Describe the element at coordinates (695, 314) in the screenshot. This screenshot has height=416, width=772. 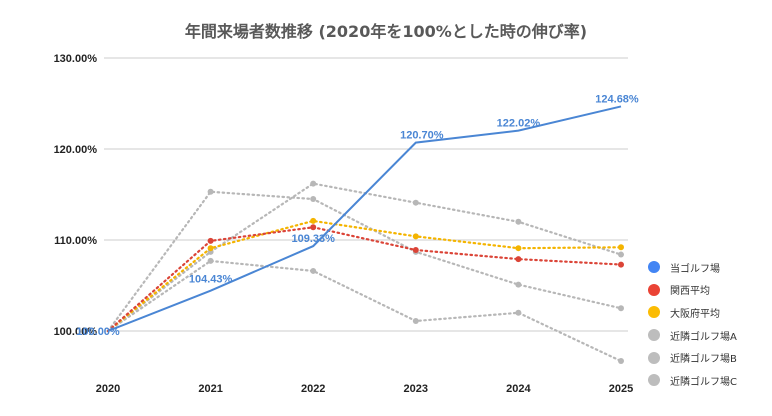
I see `legend-label: 大阪府平均` at that location.